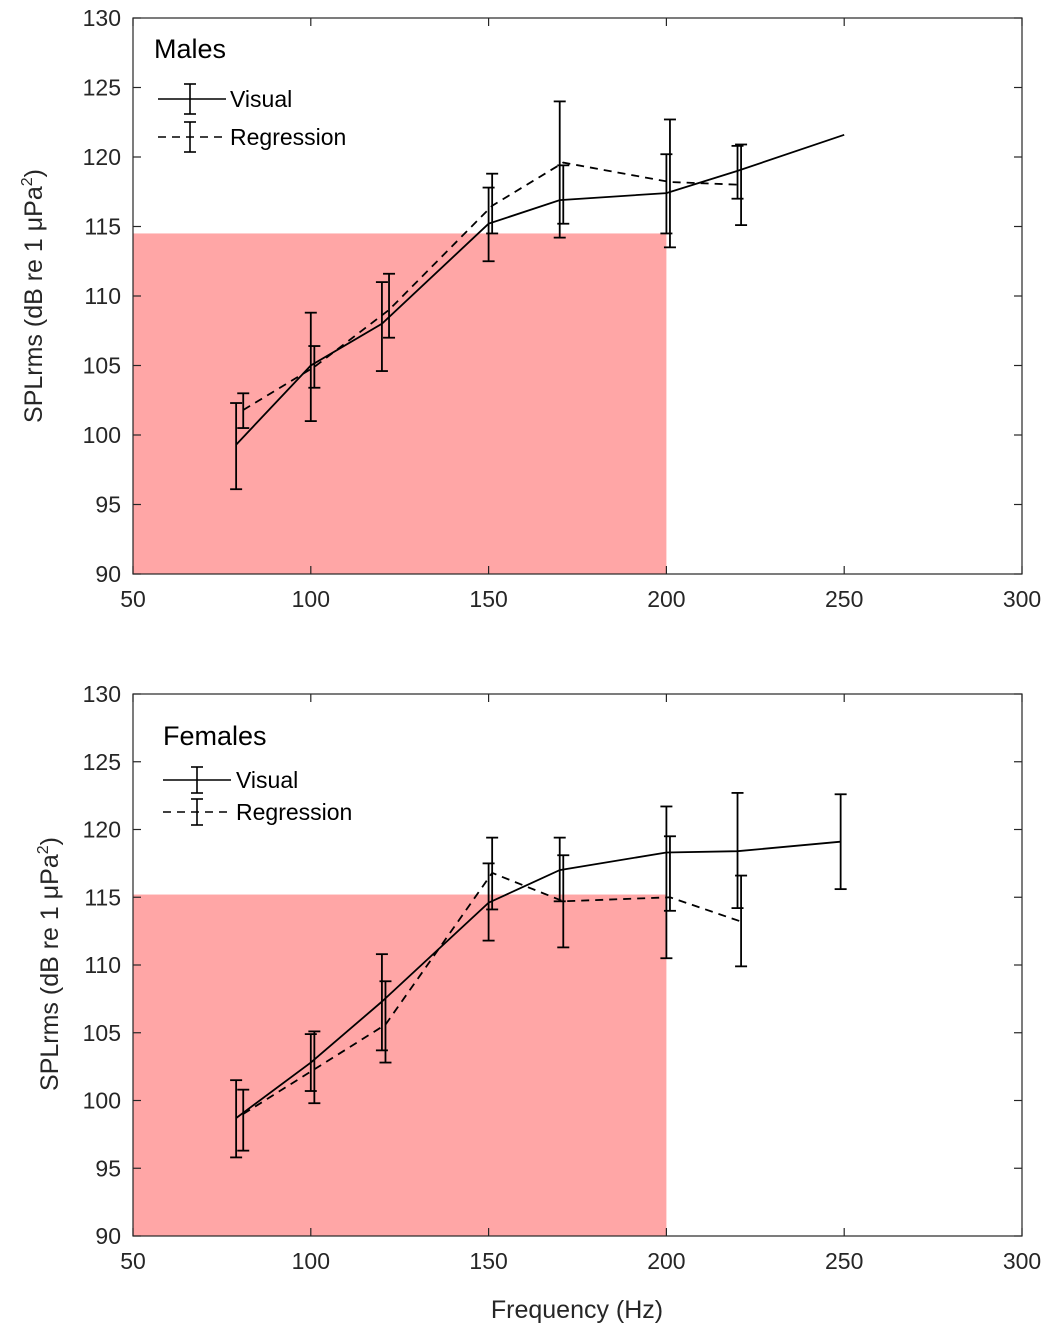  Describe the element at coordinates (133, 1261) in the screenshot. I see `females-x-tick-label: 50` at that location.